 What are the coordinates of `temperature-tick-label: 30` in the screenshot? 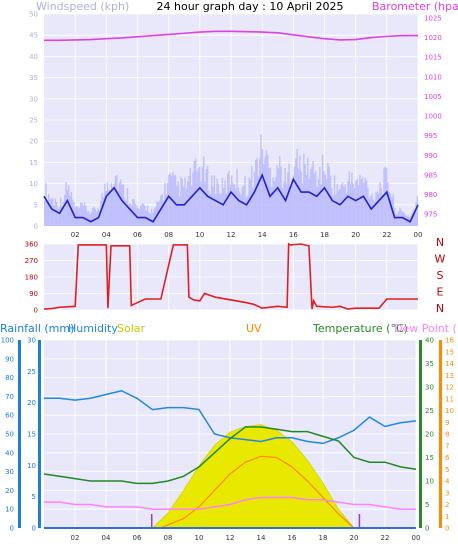 It's located at (429, 388).